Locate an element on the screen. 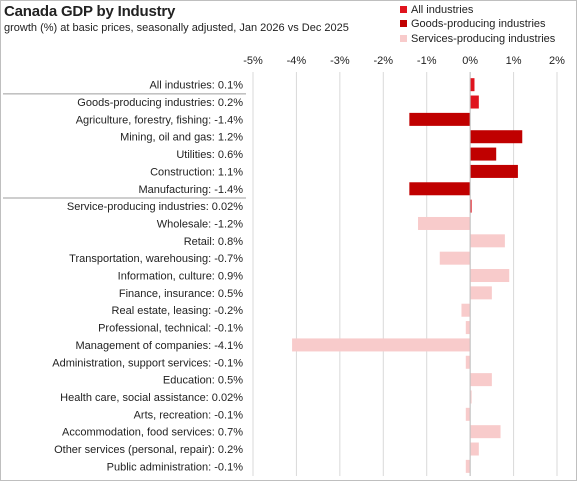 The height and width of the screenshot is (481, 577). x-tick-label-1: 1% is located at coordinates (514, 61).